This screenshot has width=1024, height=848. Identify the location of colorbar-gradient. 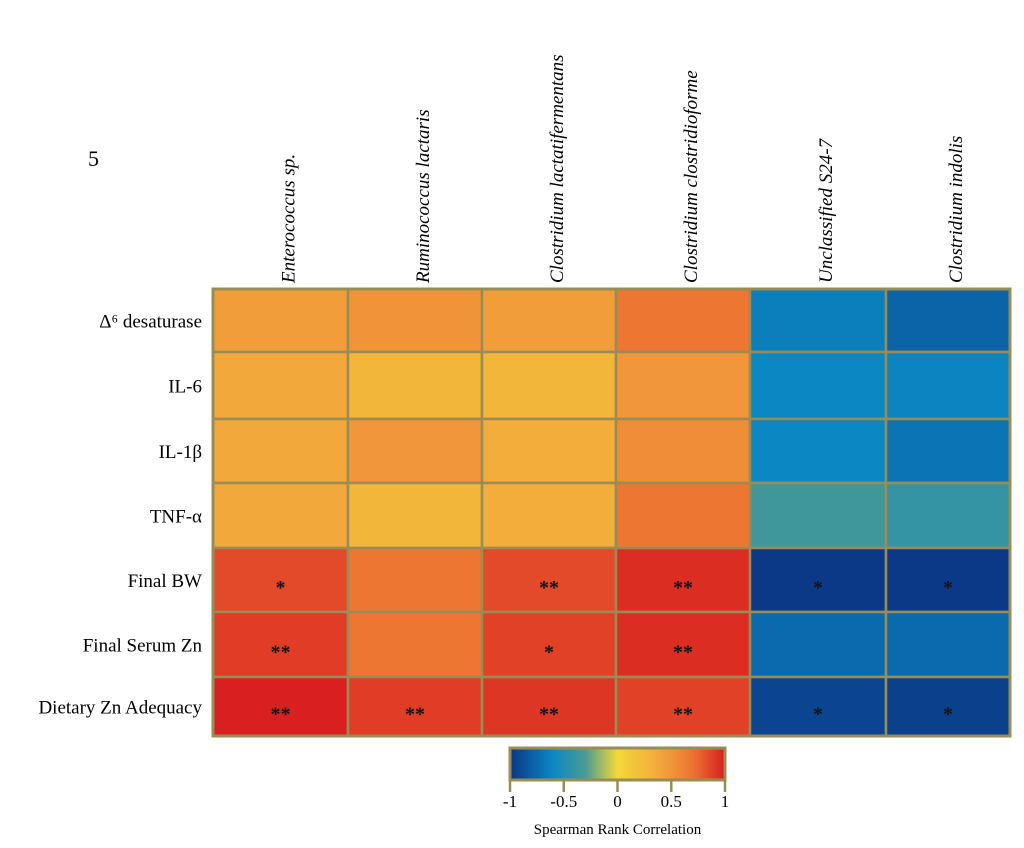
(617, 764).